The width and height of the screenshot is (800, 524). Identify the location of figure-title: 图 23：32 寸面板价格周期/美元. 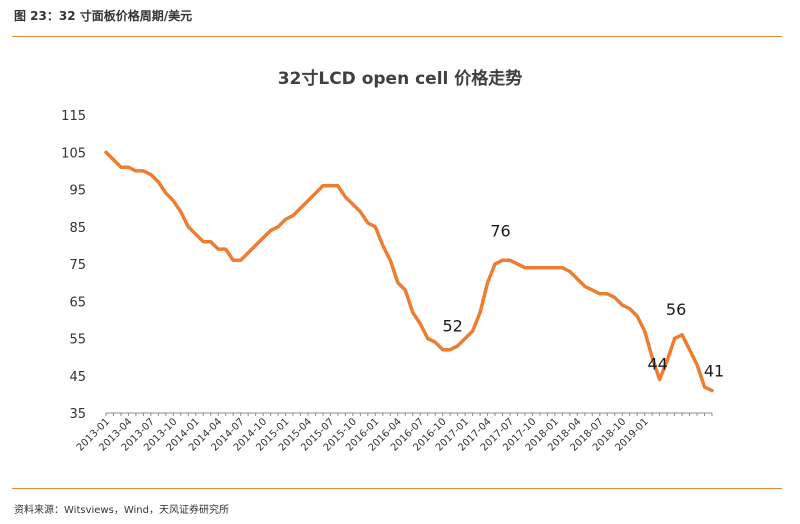
(103, 16).